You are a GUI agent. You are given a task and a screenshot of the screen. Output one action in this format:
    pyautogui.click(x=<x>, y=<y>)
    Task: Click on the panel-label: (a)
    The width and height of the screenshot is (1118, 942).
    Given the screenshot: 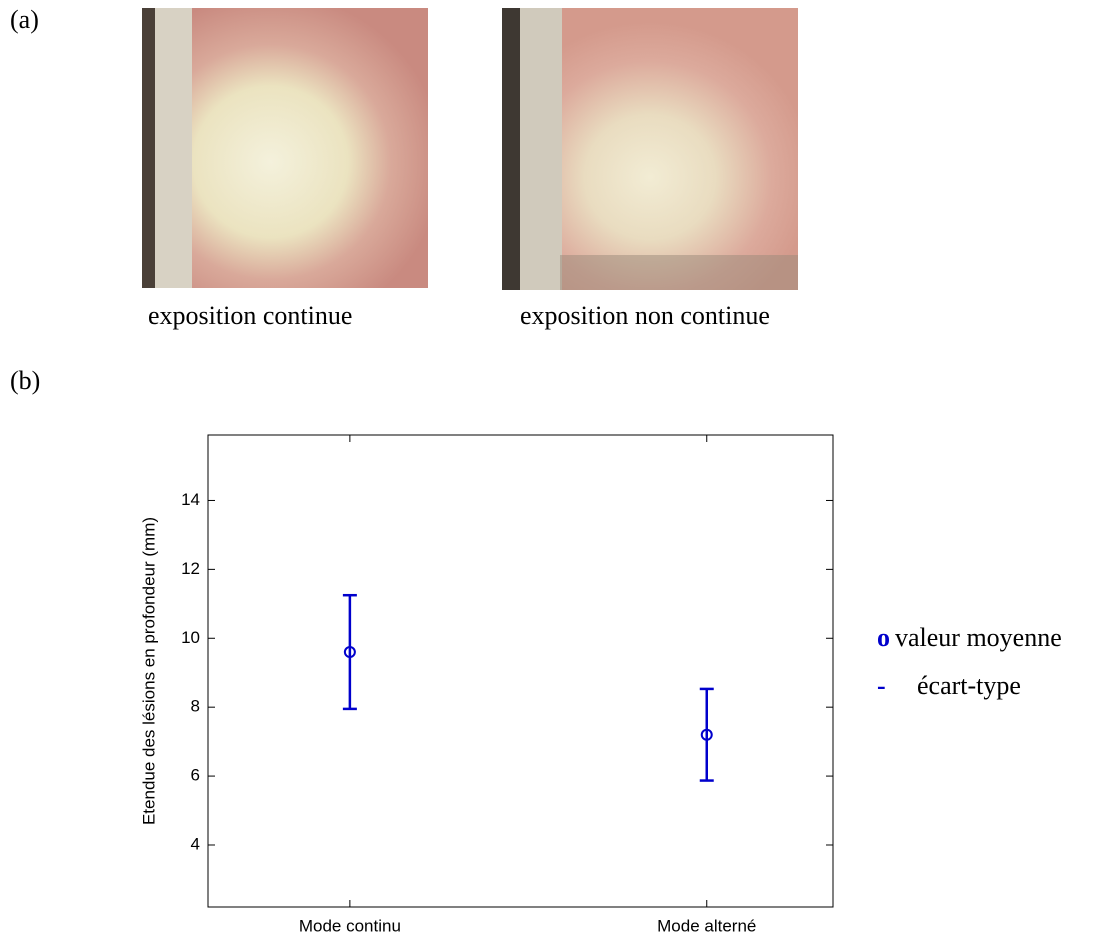 What is the action you would take?
    pyautogui.click(x=24, y=19)
    